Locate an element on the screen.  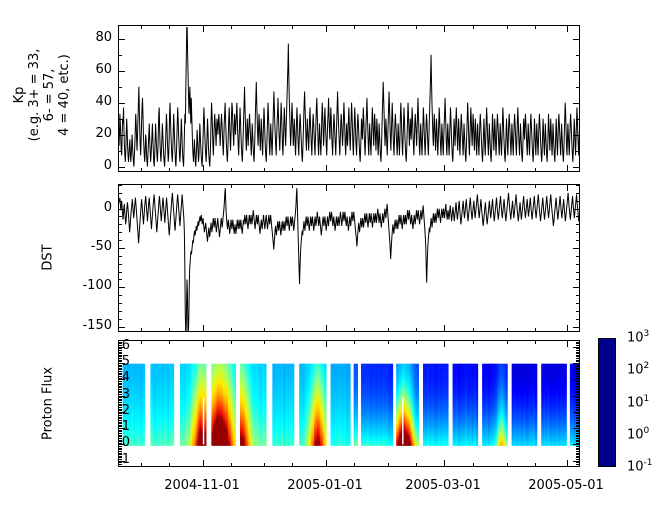
kp-axis-title: Kp (e.g. 3+ = 33, 6- = 57, 4 = 40, etc.) is located at coordinates (42, 94).